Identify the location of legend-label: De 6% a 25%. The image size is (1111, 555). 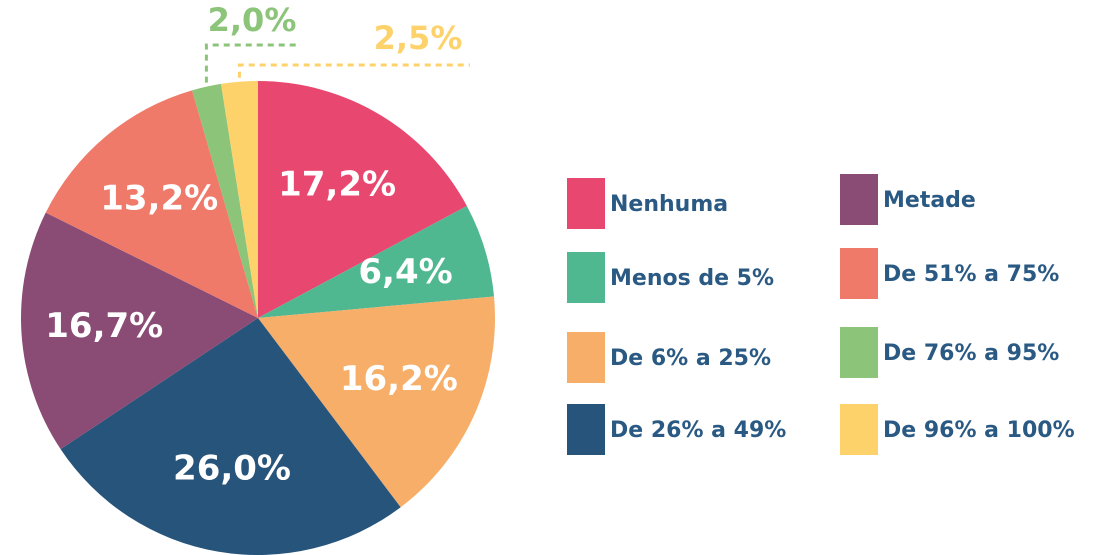
(690, 358).